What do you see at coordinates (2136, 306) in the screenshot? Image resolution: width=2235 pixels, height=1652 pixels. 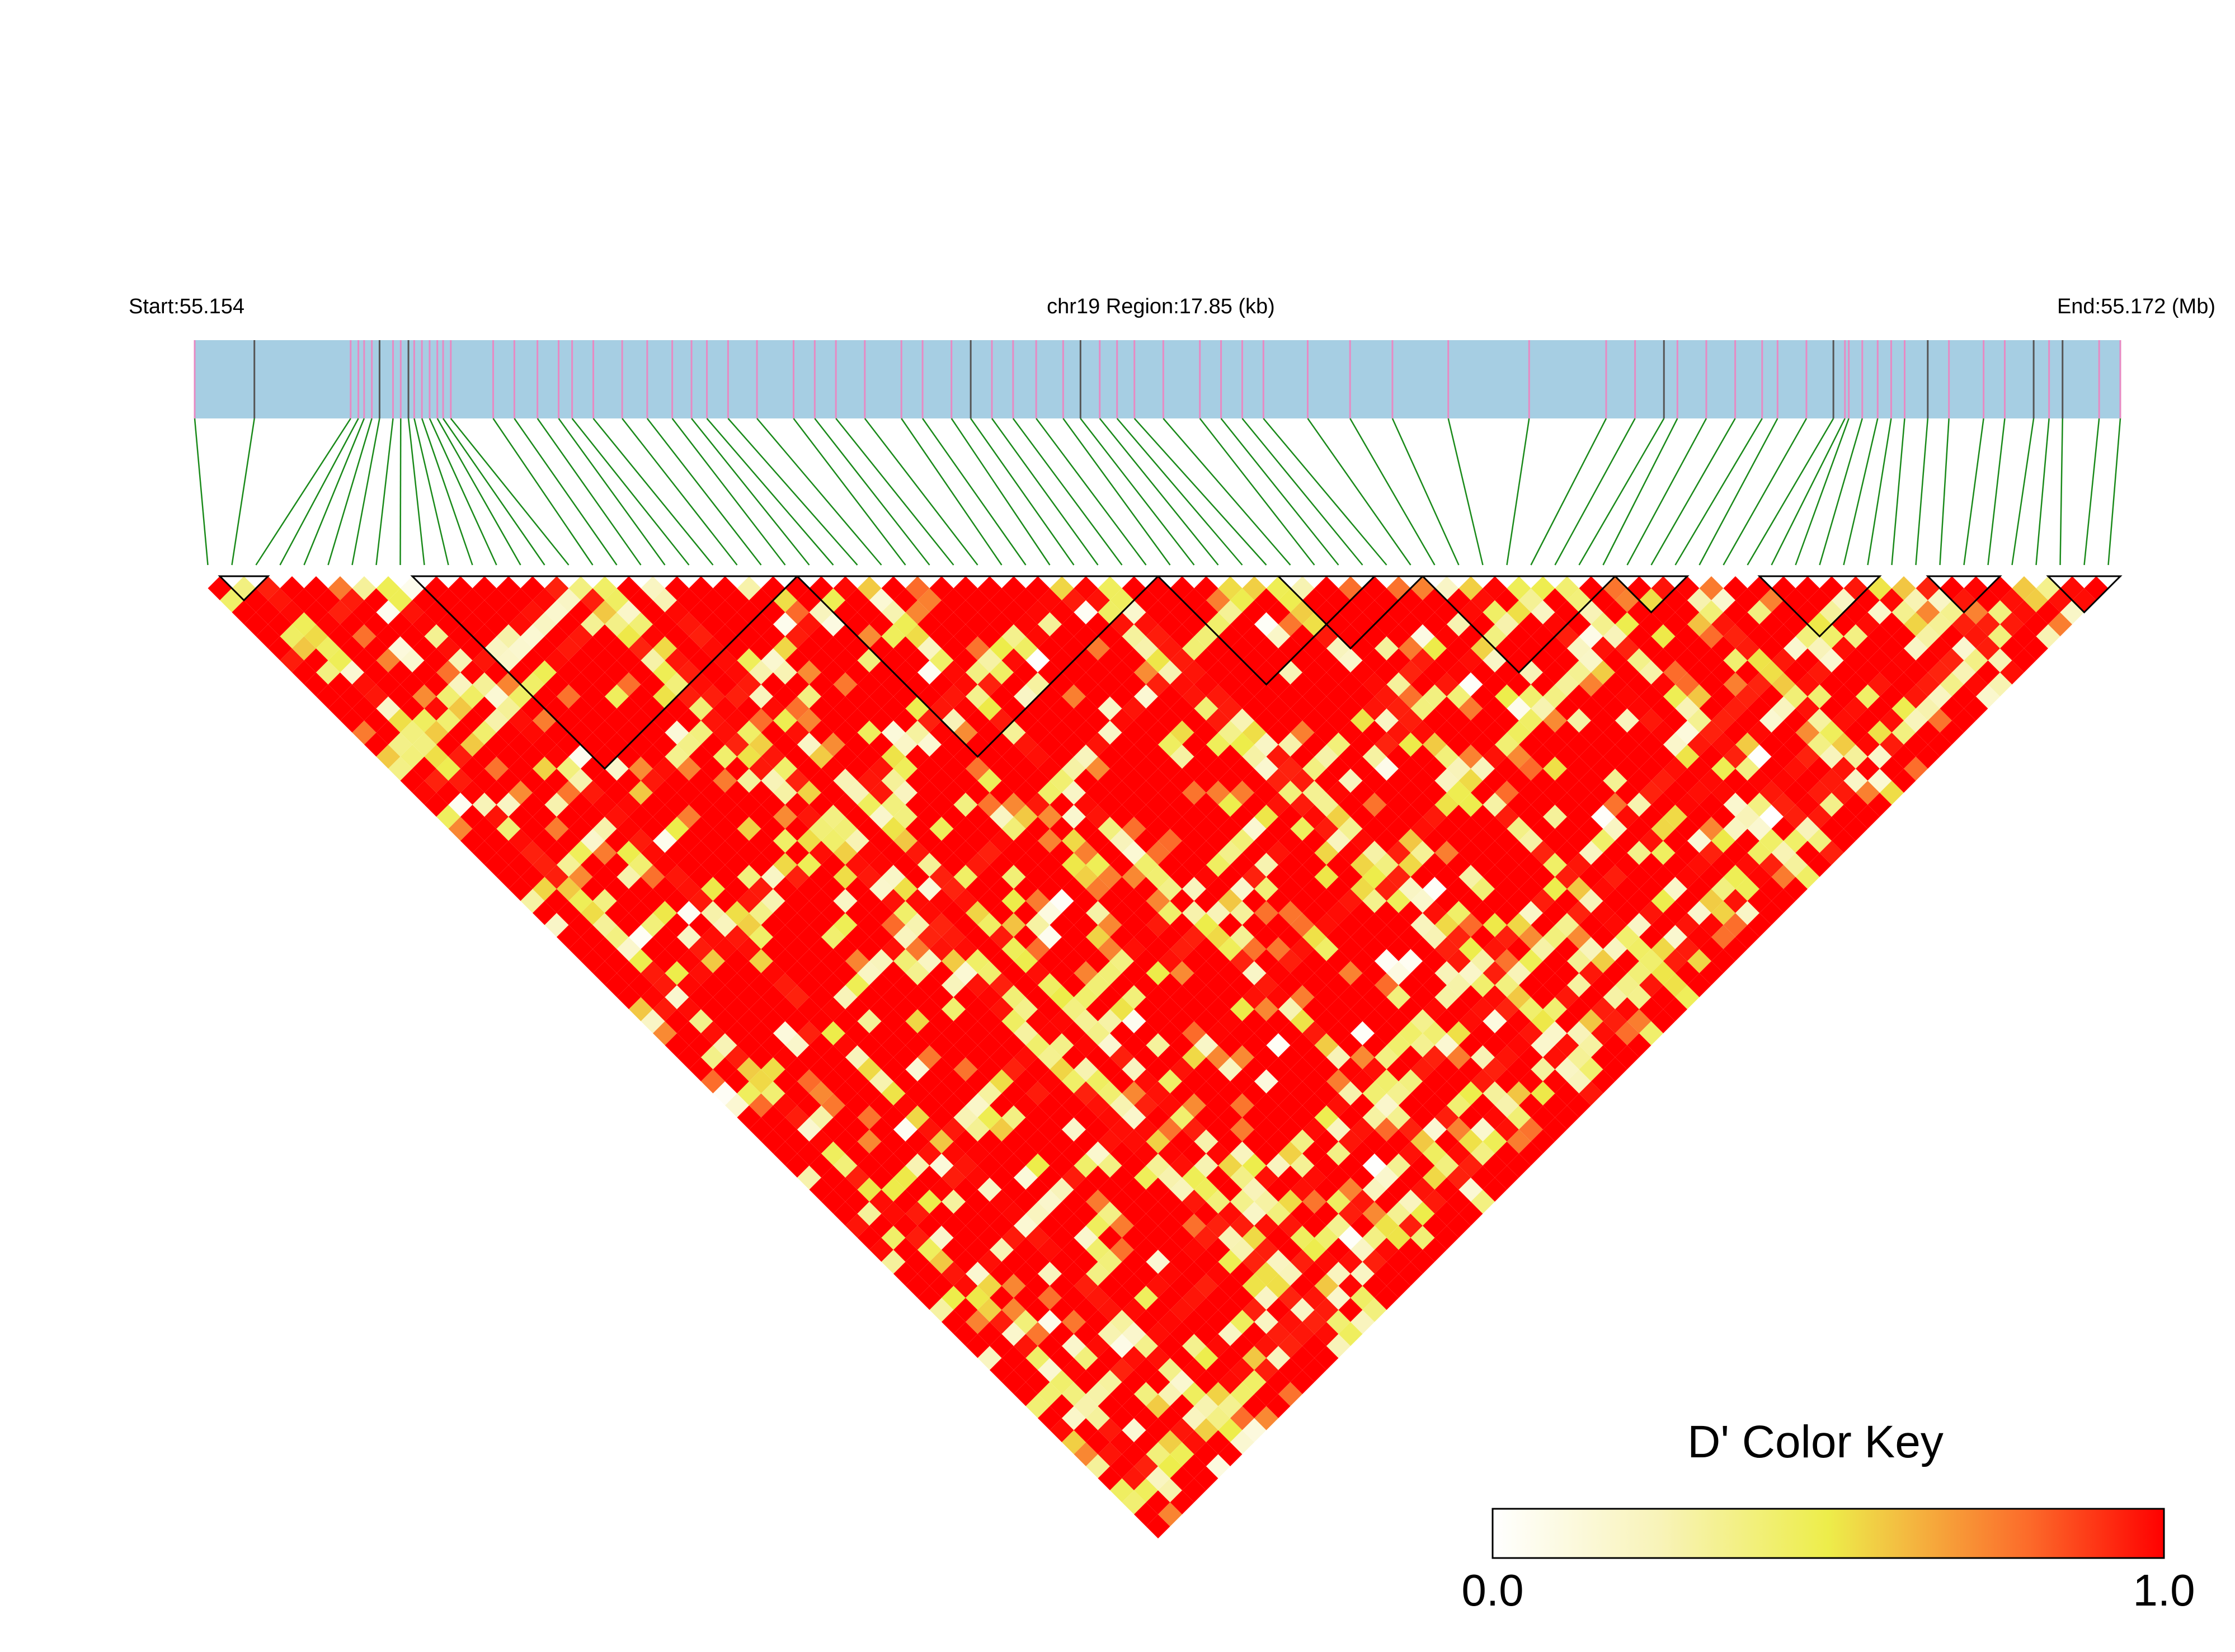 I see `end-label: End:55.172 (Mb)` at bounding box center [2136, 306].